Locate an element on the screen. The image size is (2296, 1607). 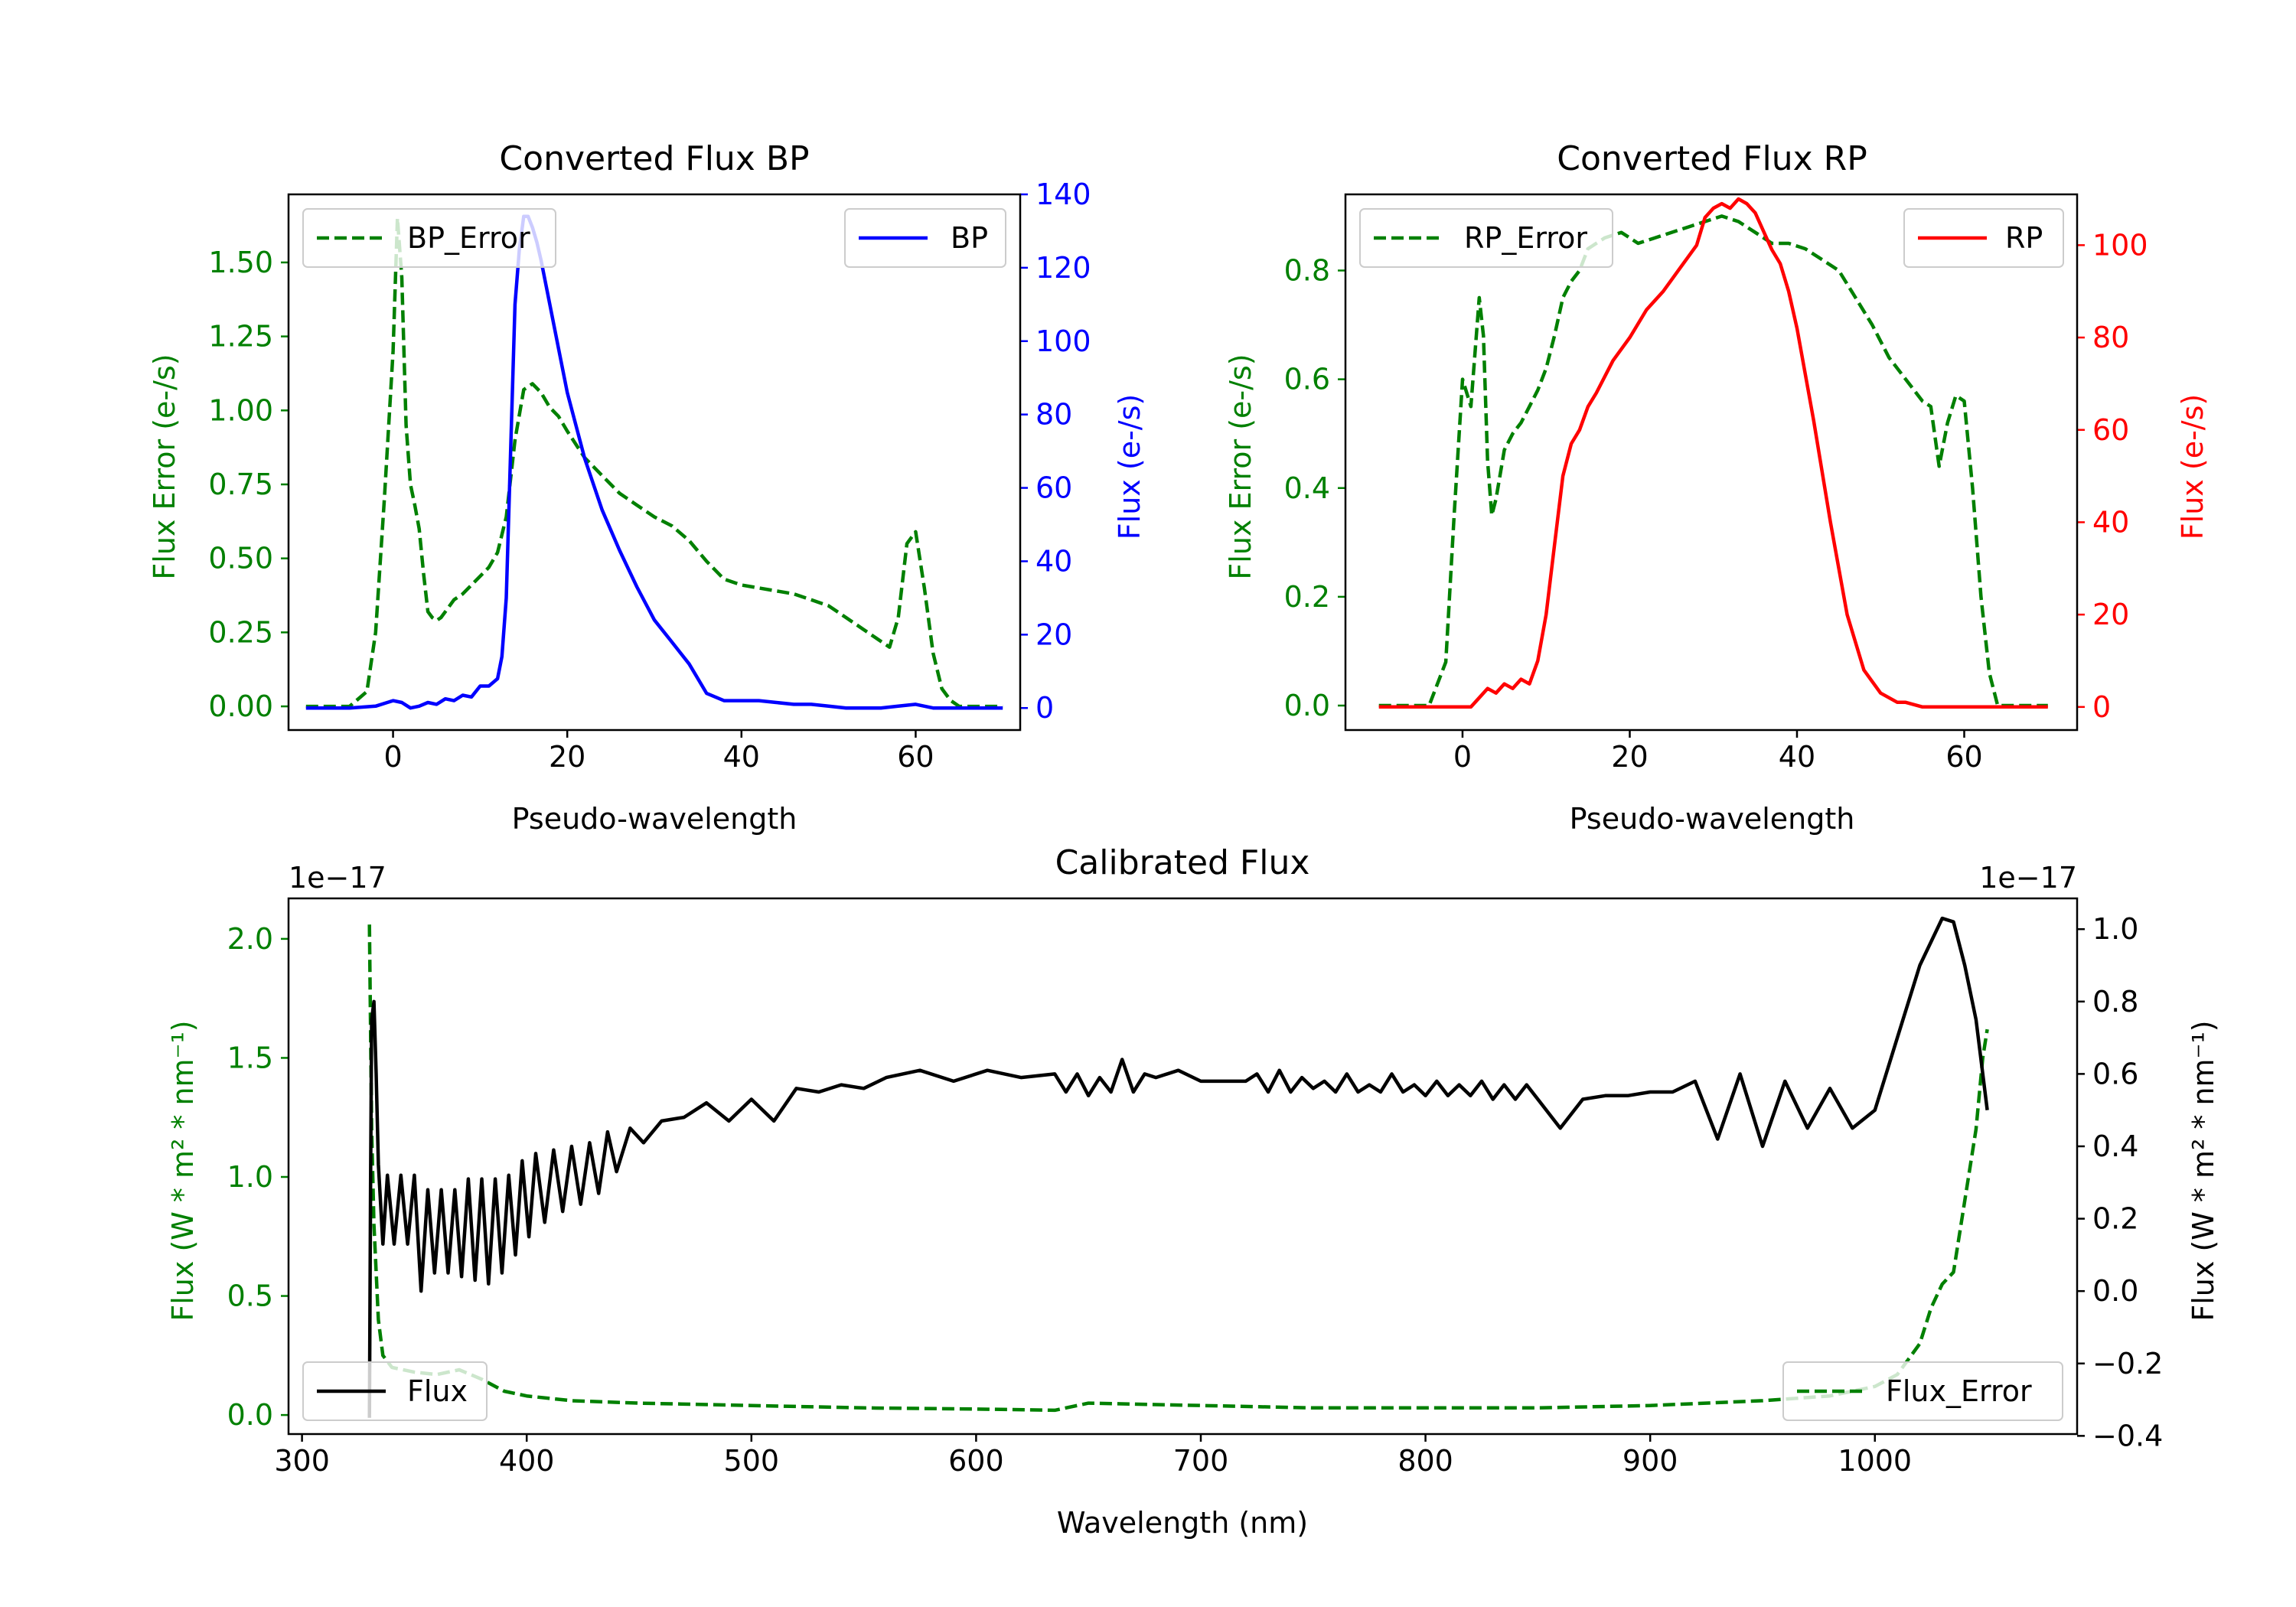
legend-left: Flux is located at coordinates (395, 1391).